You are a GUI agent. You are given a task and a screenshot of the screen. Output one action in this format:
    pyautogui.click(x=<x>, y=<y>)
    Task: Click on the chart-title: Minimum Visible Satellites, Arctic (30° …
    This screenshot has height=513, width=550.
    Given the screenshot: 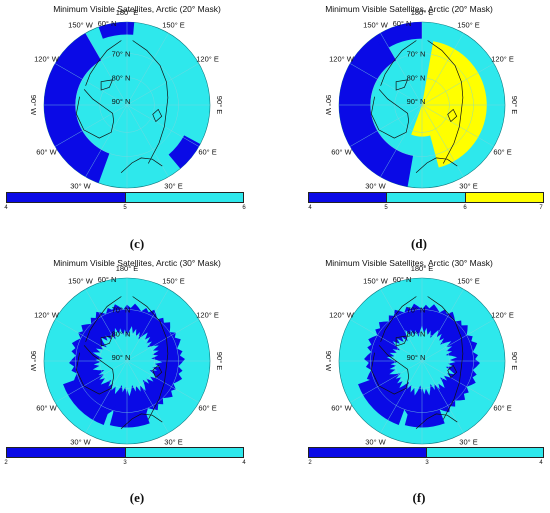 What is the action you would take?
    pyautogui.click(x=409, y=263)
    